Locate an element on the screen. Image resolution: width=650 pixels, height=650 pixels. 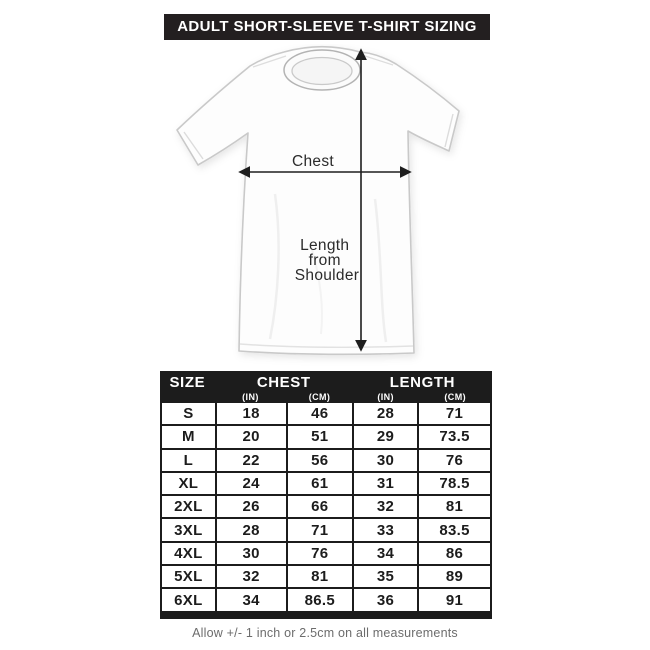
length-cm-cell: 78.5 is located at coordinates (454, 483).